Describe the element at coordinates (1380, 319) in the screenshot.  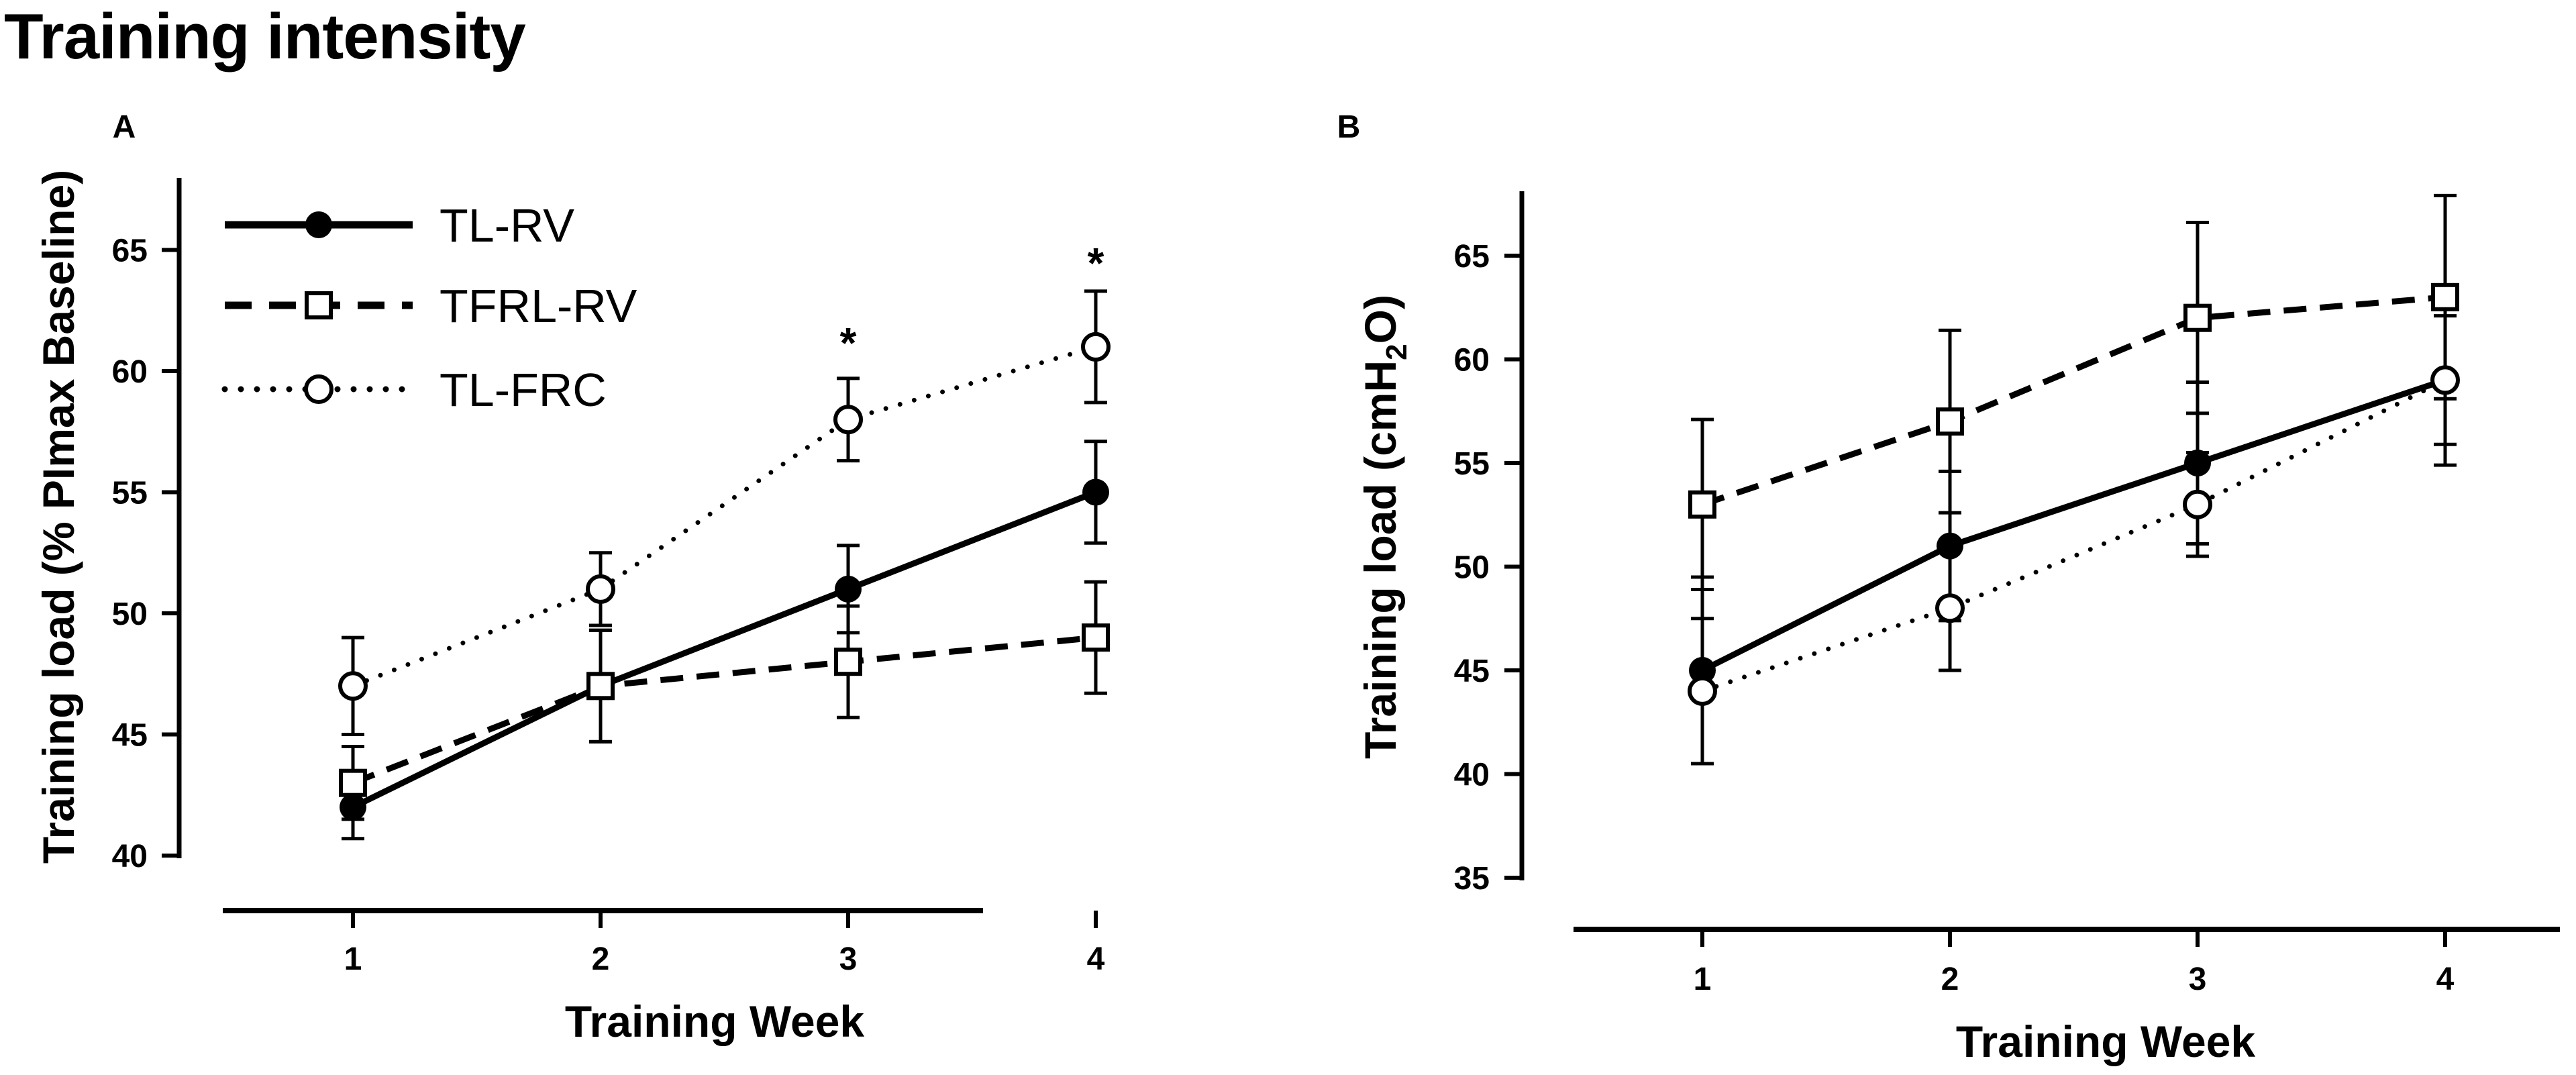
I see `y-axis-label-end: O)` at that location.